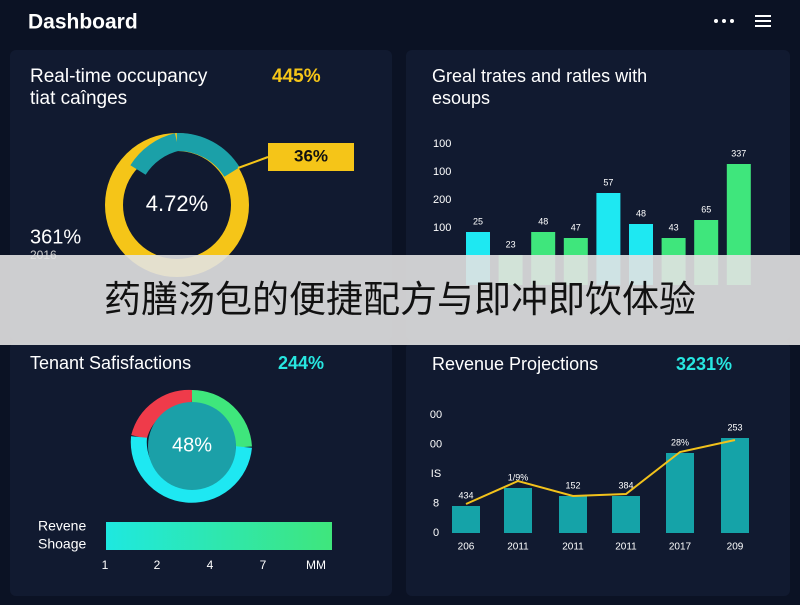 The height and width of the screenshot is (605, 800). I want to click on callout-box, so click(311, 157).